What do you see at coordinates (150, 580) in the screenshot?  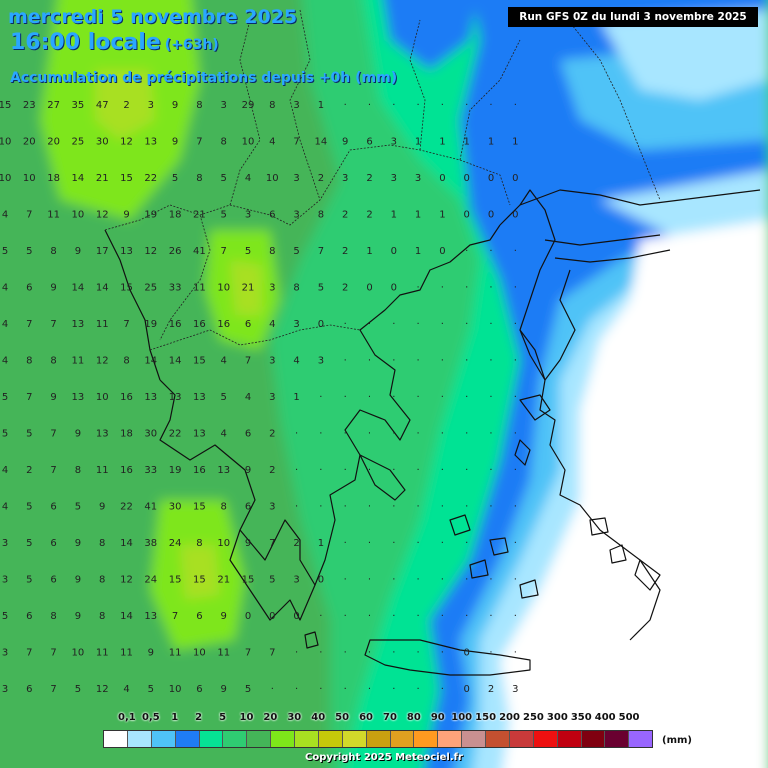 I see `grid-value: 24` at bounding box center [150, 580].